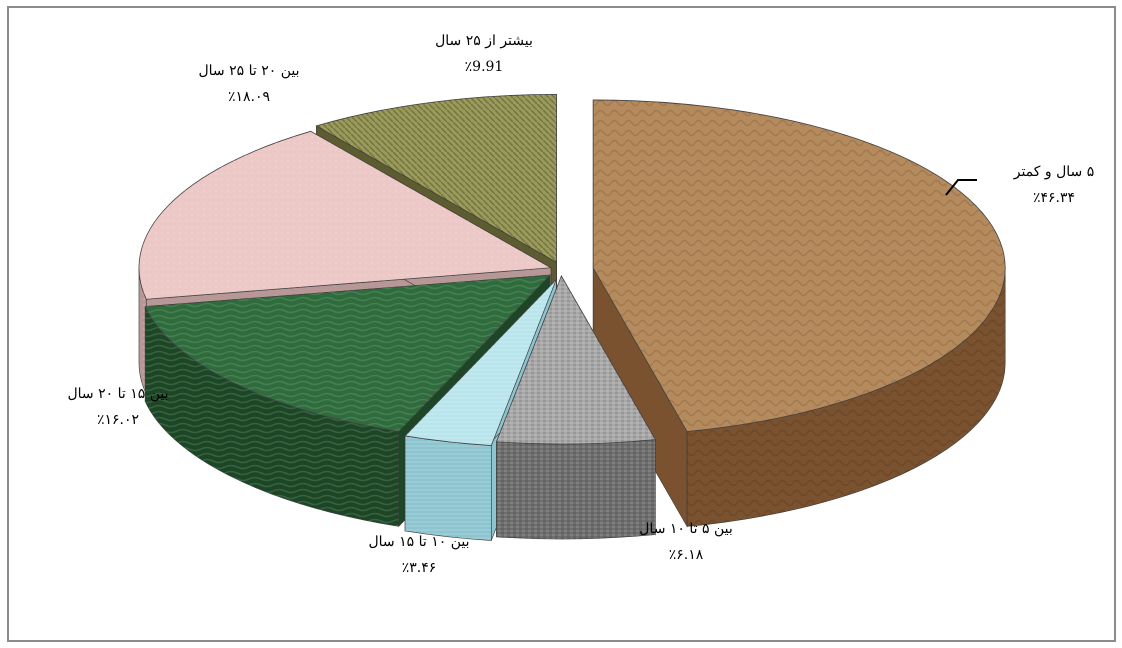 Image resolution: width=1122 pixels, height=648 pixels. Describe the element at coordinates (118, 407) in the screenshot. I see `slice-label-3: بین ۱۵ تا ۲۰ سال ٪۱۶.۰۲` at that location.